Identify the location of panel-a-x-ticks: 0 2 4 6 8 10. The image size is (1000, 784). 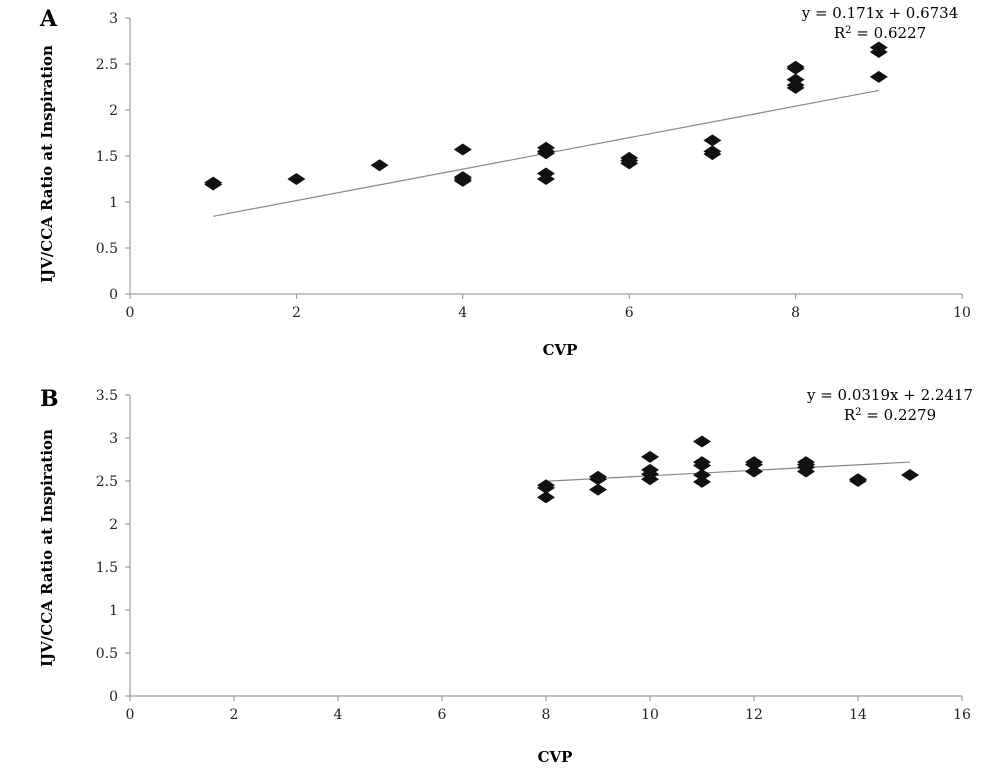
(548, 307).